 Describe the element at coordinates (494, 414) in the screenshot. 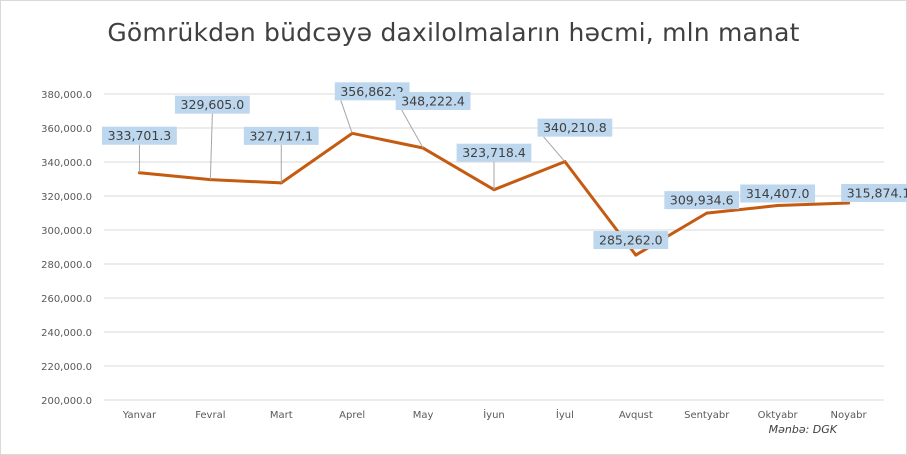

I see `x-tick-label: İyun` at that location.